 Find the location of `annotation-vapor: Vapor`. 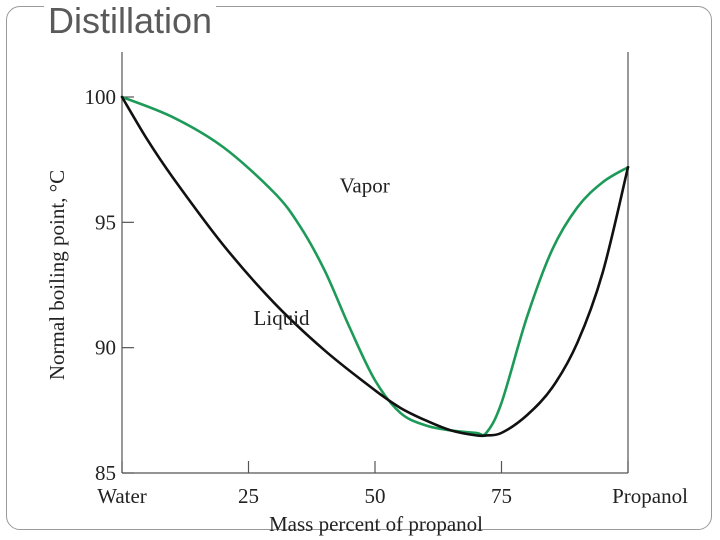

annotation-vapor: Vapor is located at coordinates (365, 185).